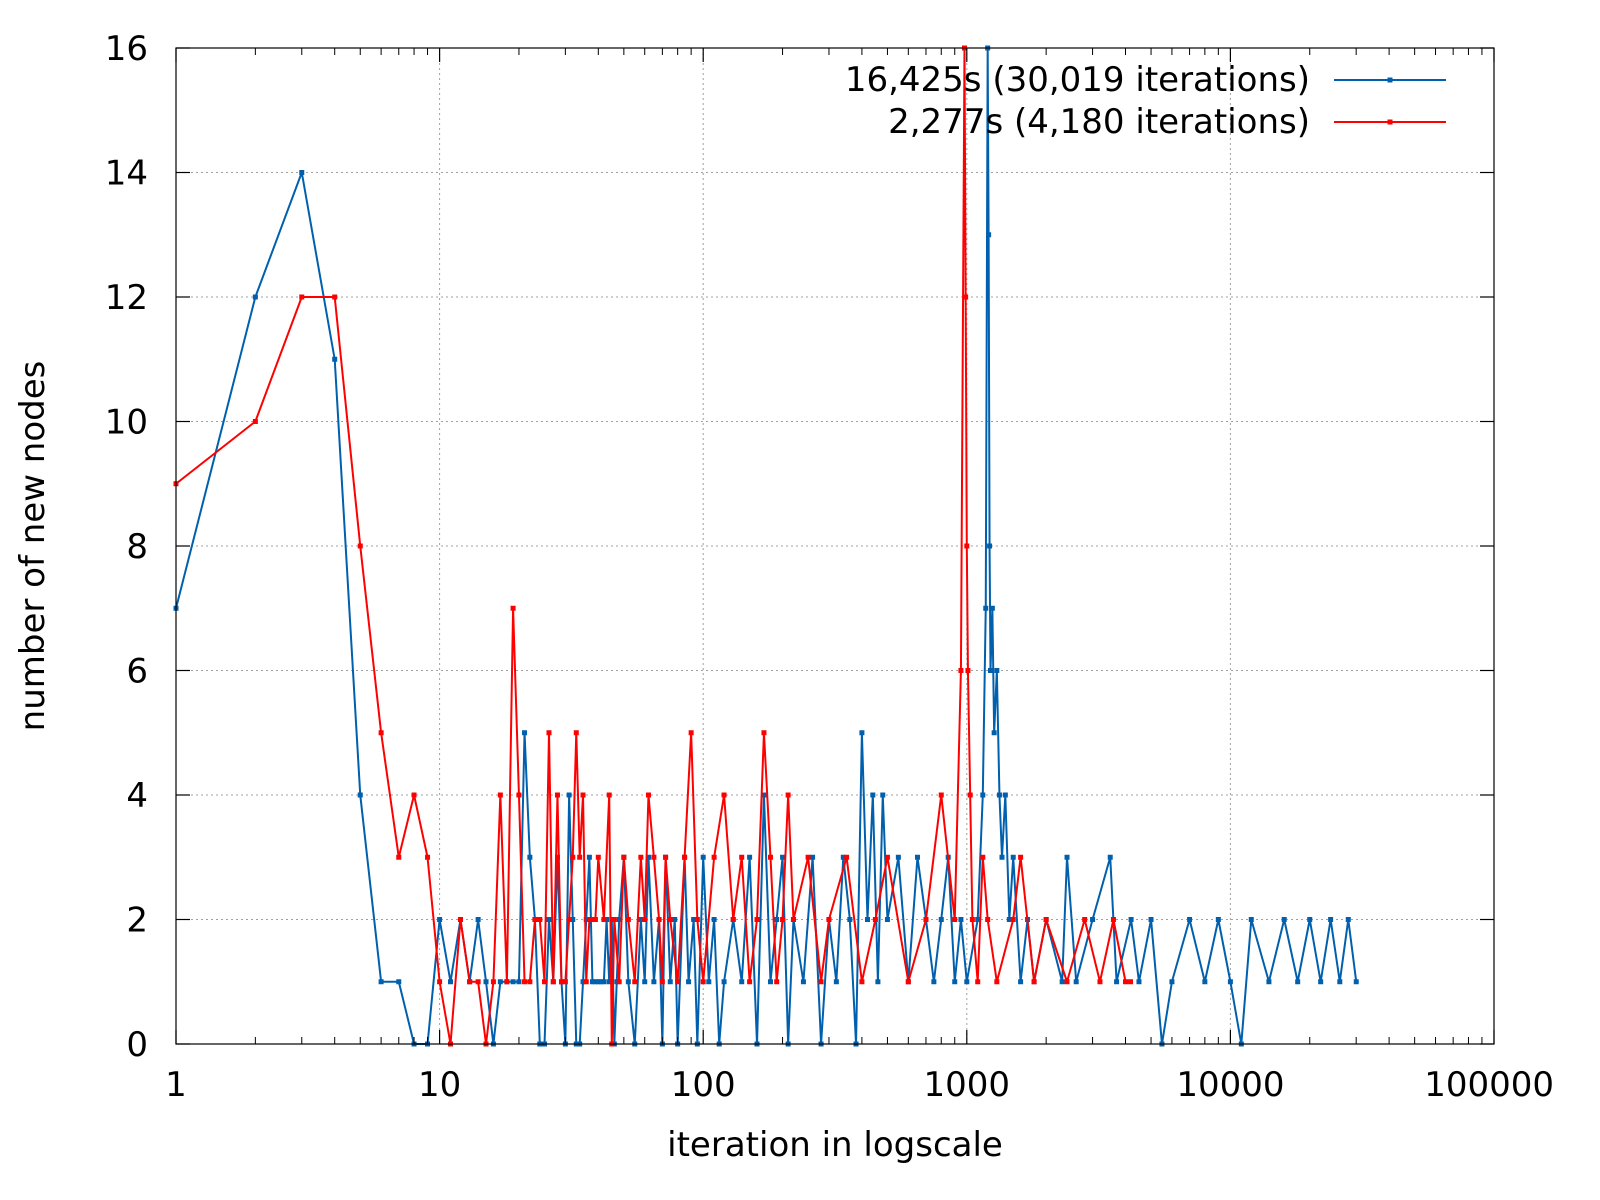 This screenshot has width=1600, height=1200. I want to click on y-tick-label: 8, so click(137, 547).